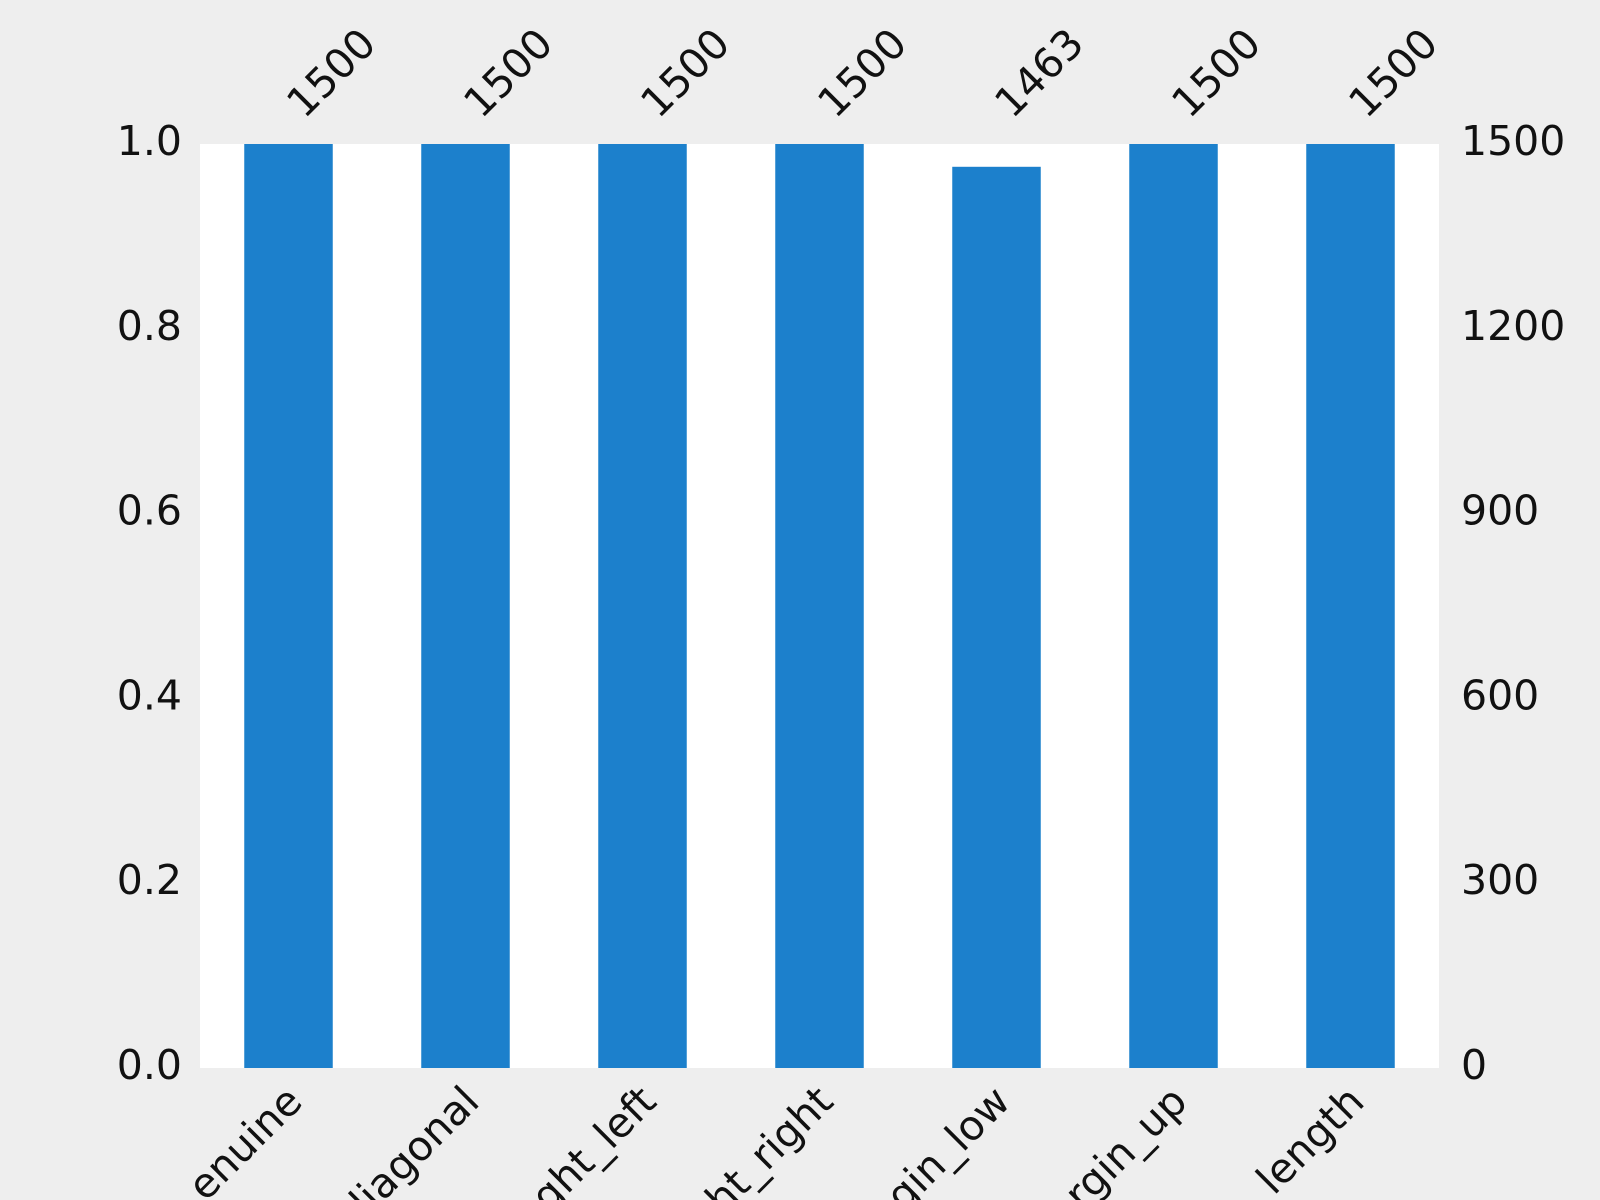  I want to click on y-tick-label: 0.6, so click(149, 511).